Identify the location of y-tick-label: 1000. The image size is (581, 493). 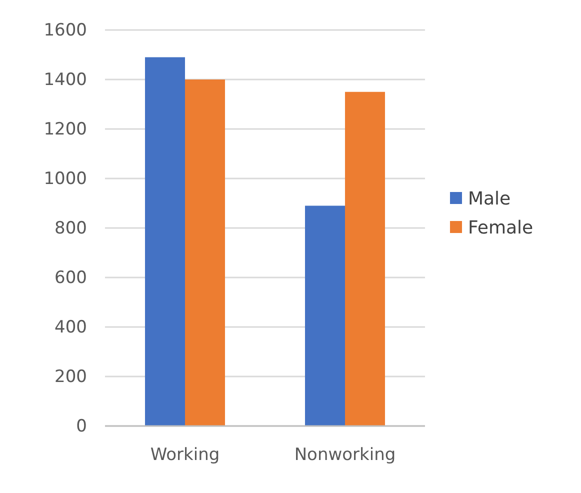
(65, 178).